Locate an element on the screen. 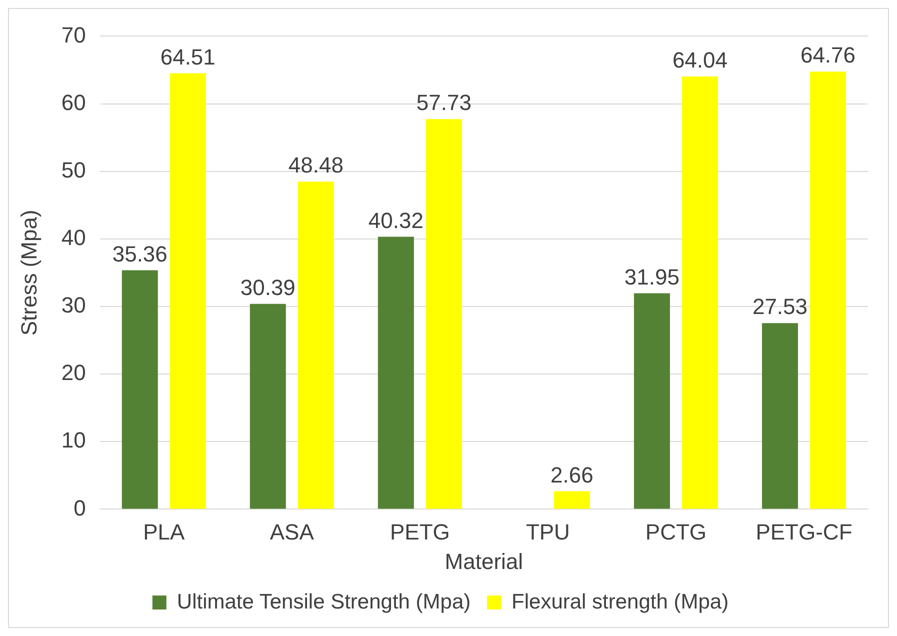 The height and width of the screenshot is (636, 897). x-tick-label: TPU is located at coordinates (548, 531).